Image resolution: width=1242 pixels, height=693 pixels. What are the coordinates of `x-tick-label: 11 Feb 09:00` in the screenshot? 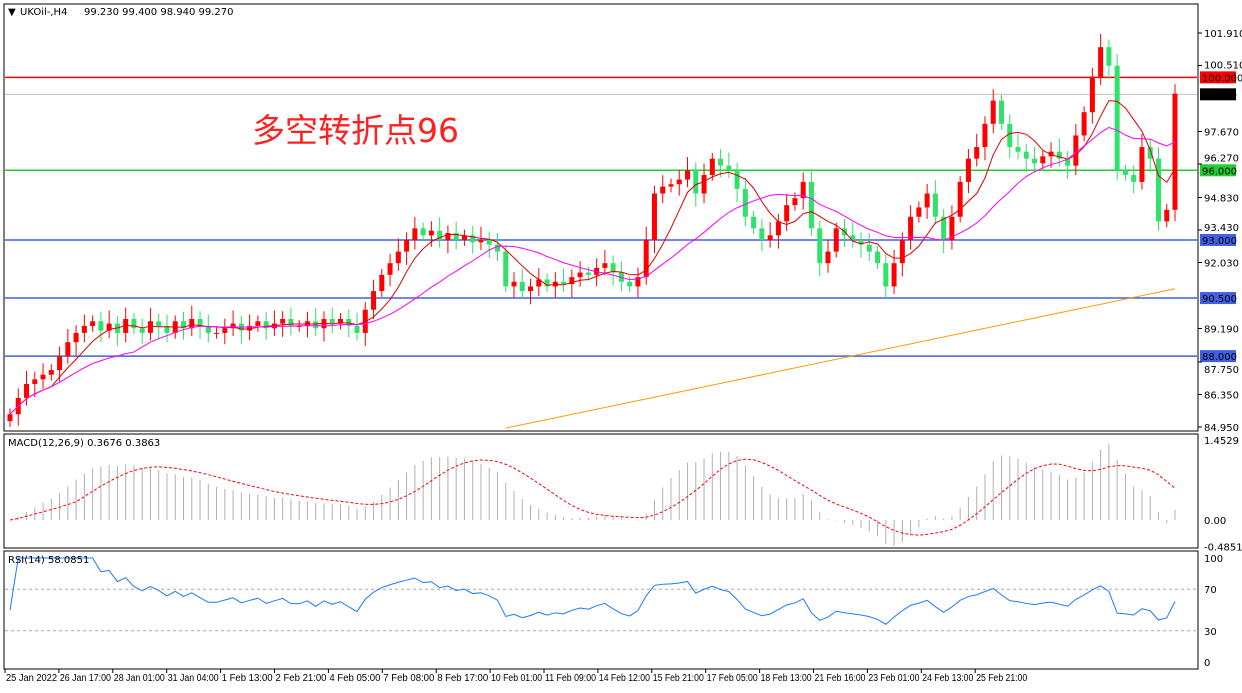 It's located at (570, 678).